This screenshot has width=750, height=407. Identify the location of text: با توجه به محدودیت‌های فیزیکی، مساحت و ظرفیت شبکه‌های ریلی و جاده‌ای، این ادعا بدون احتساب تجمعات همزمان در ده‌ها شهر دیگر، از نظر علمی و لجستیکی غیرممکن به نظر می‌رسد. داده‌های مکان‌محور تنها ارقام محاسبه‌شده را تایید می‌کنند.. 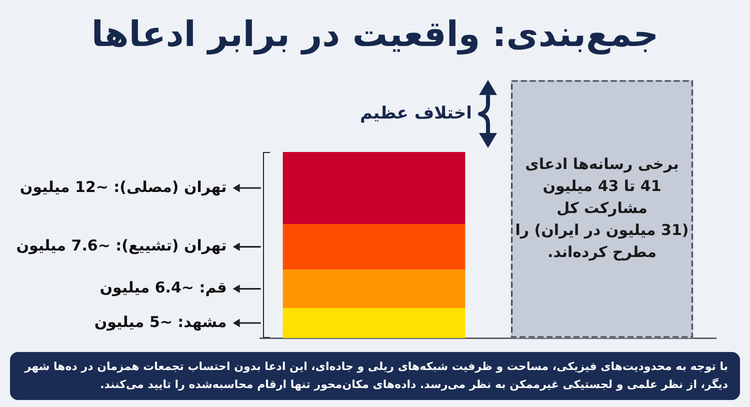
(375, 376).